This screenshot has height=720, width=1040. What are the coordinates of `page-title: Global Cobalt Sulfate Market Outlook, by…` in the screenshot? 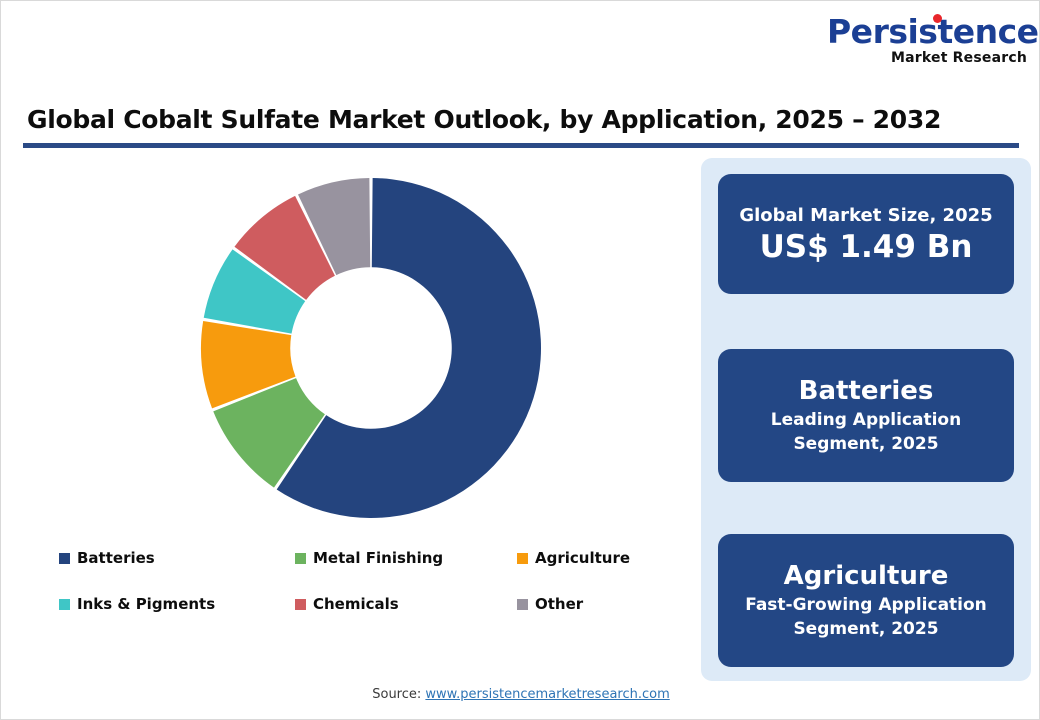 It's located at (484, 119).